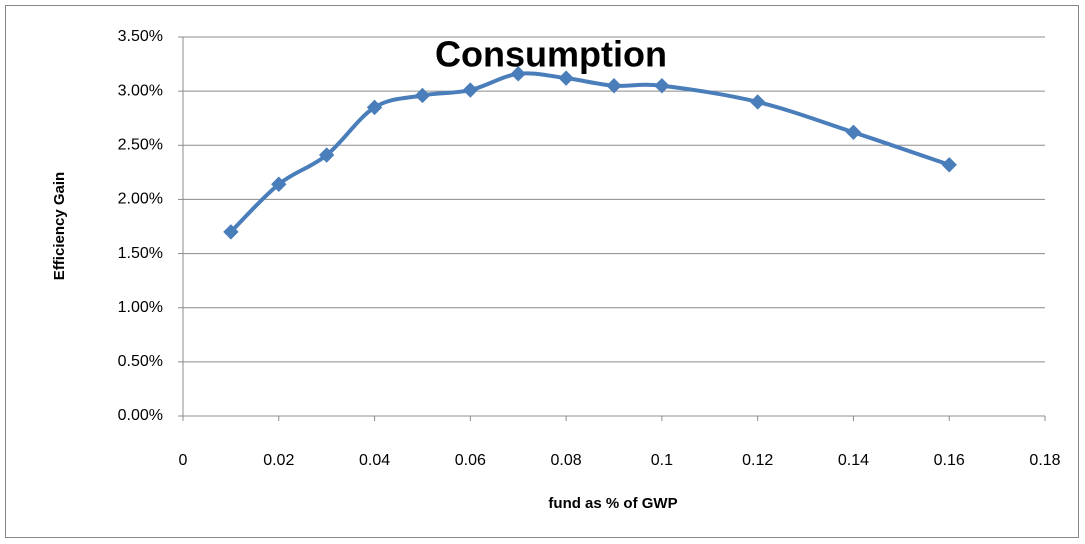 This screenshot has width=1085, height=544. I want to click on x-tick-label: 0.06, so click(470, 460).